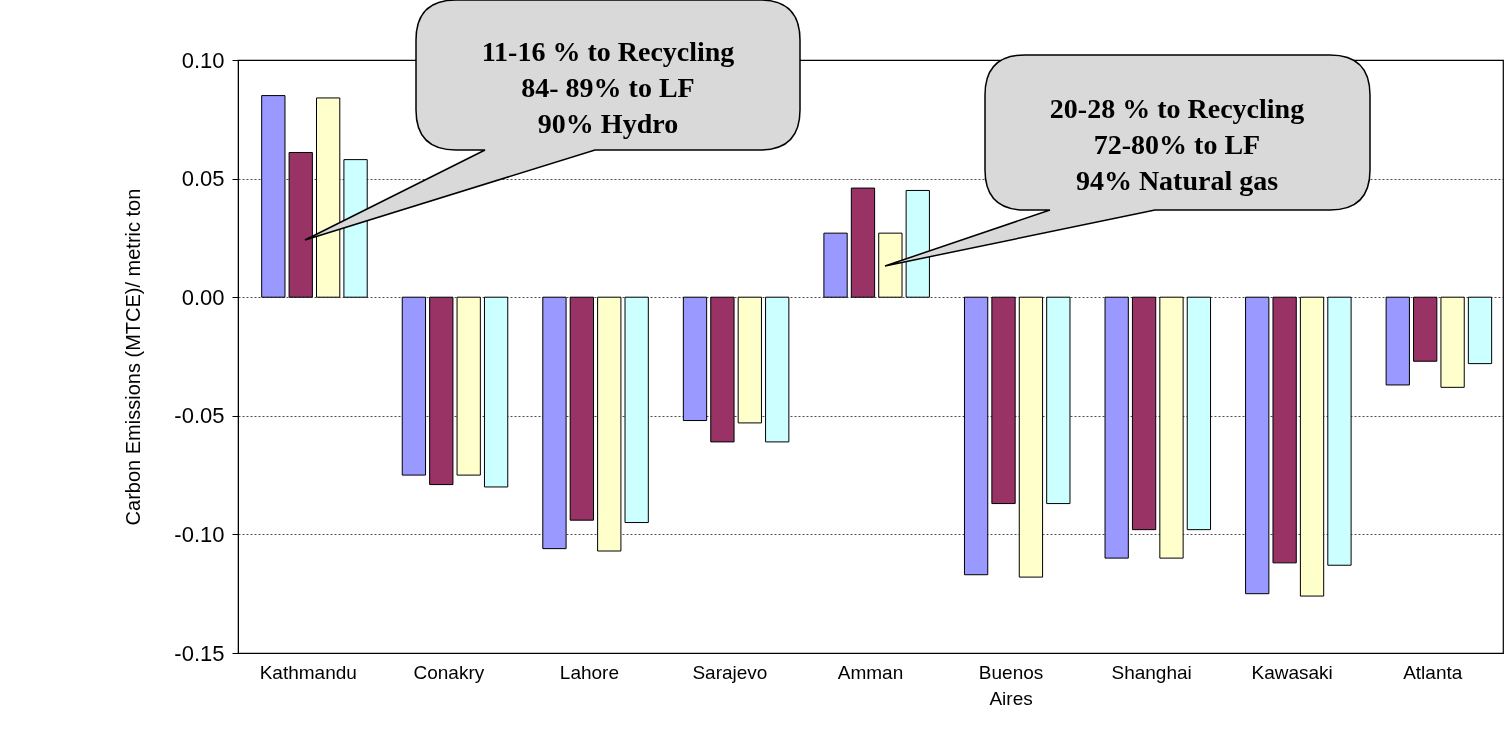  I want to click on y-tick-label: -0.10, so click(199, 534).